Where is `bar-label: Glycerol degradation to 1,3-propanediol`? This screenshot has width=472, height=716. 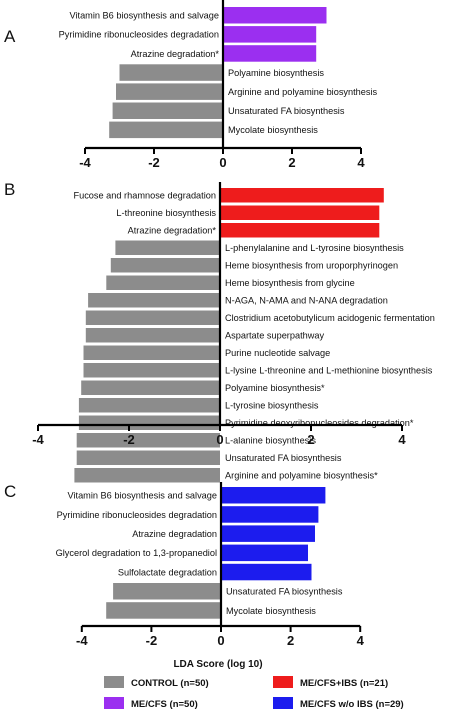 bar-label: Glycerol degradation to 1,3-propanediol is located at coordinates (136, 553).